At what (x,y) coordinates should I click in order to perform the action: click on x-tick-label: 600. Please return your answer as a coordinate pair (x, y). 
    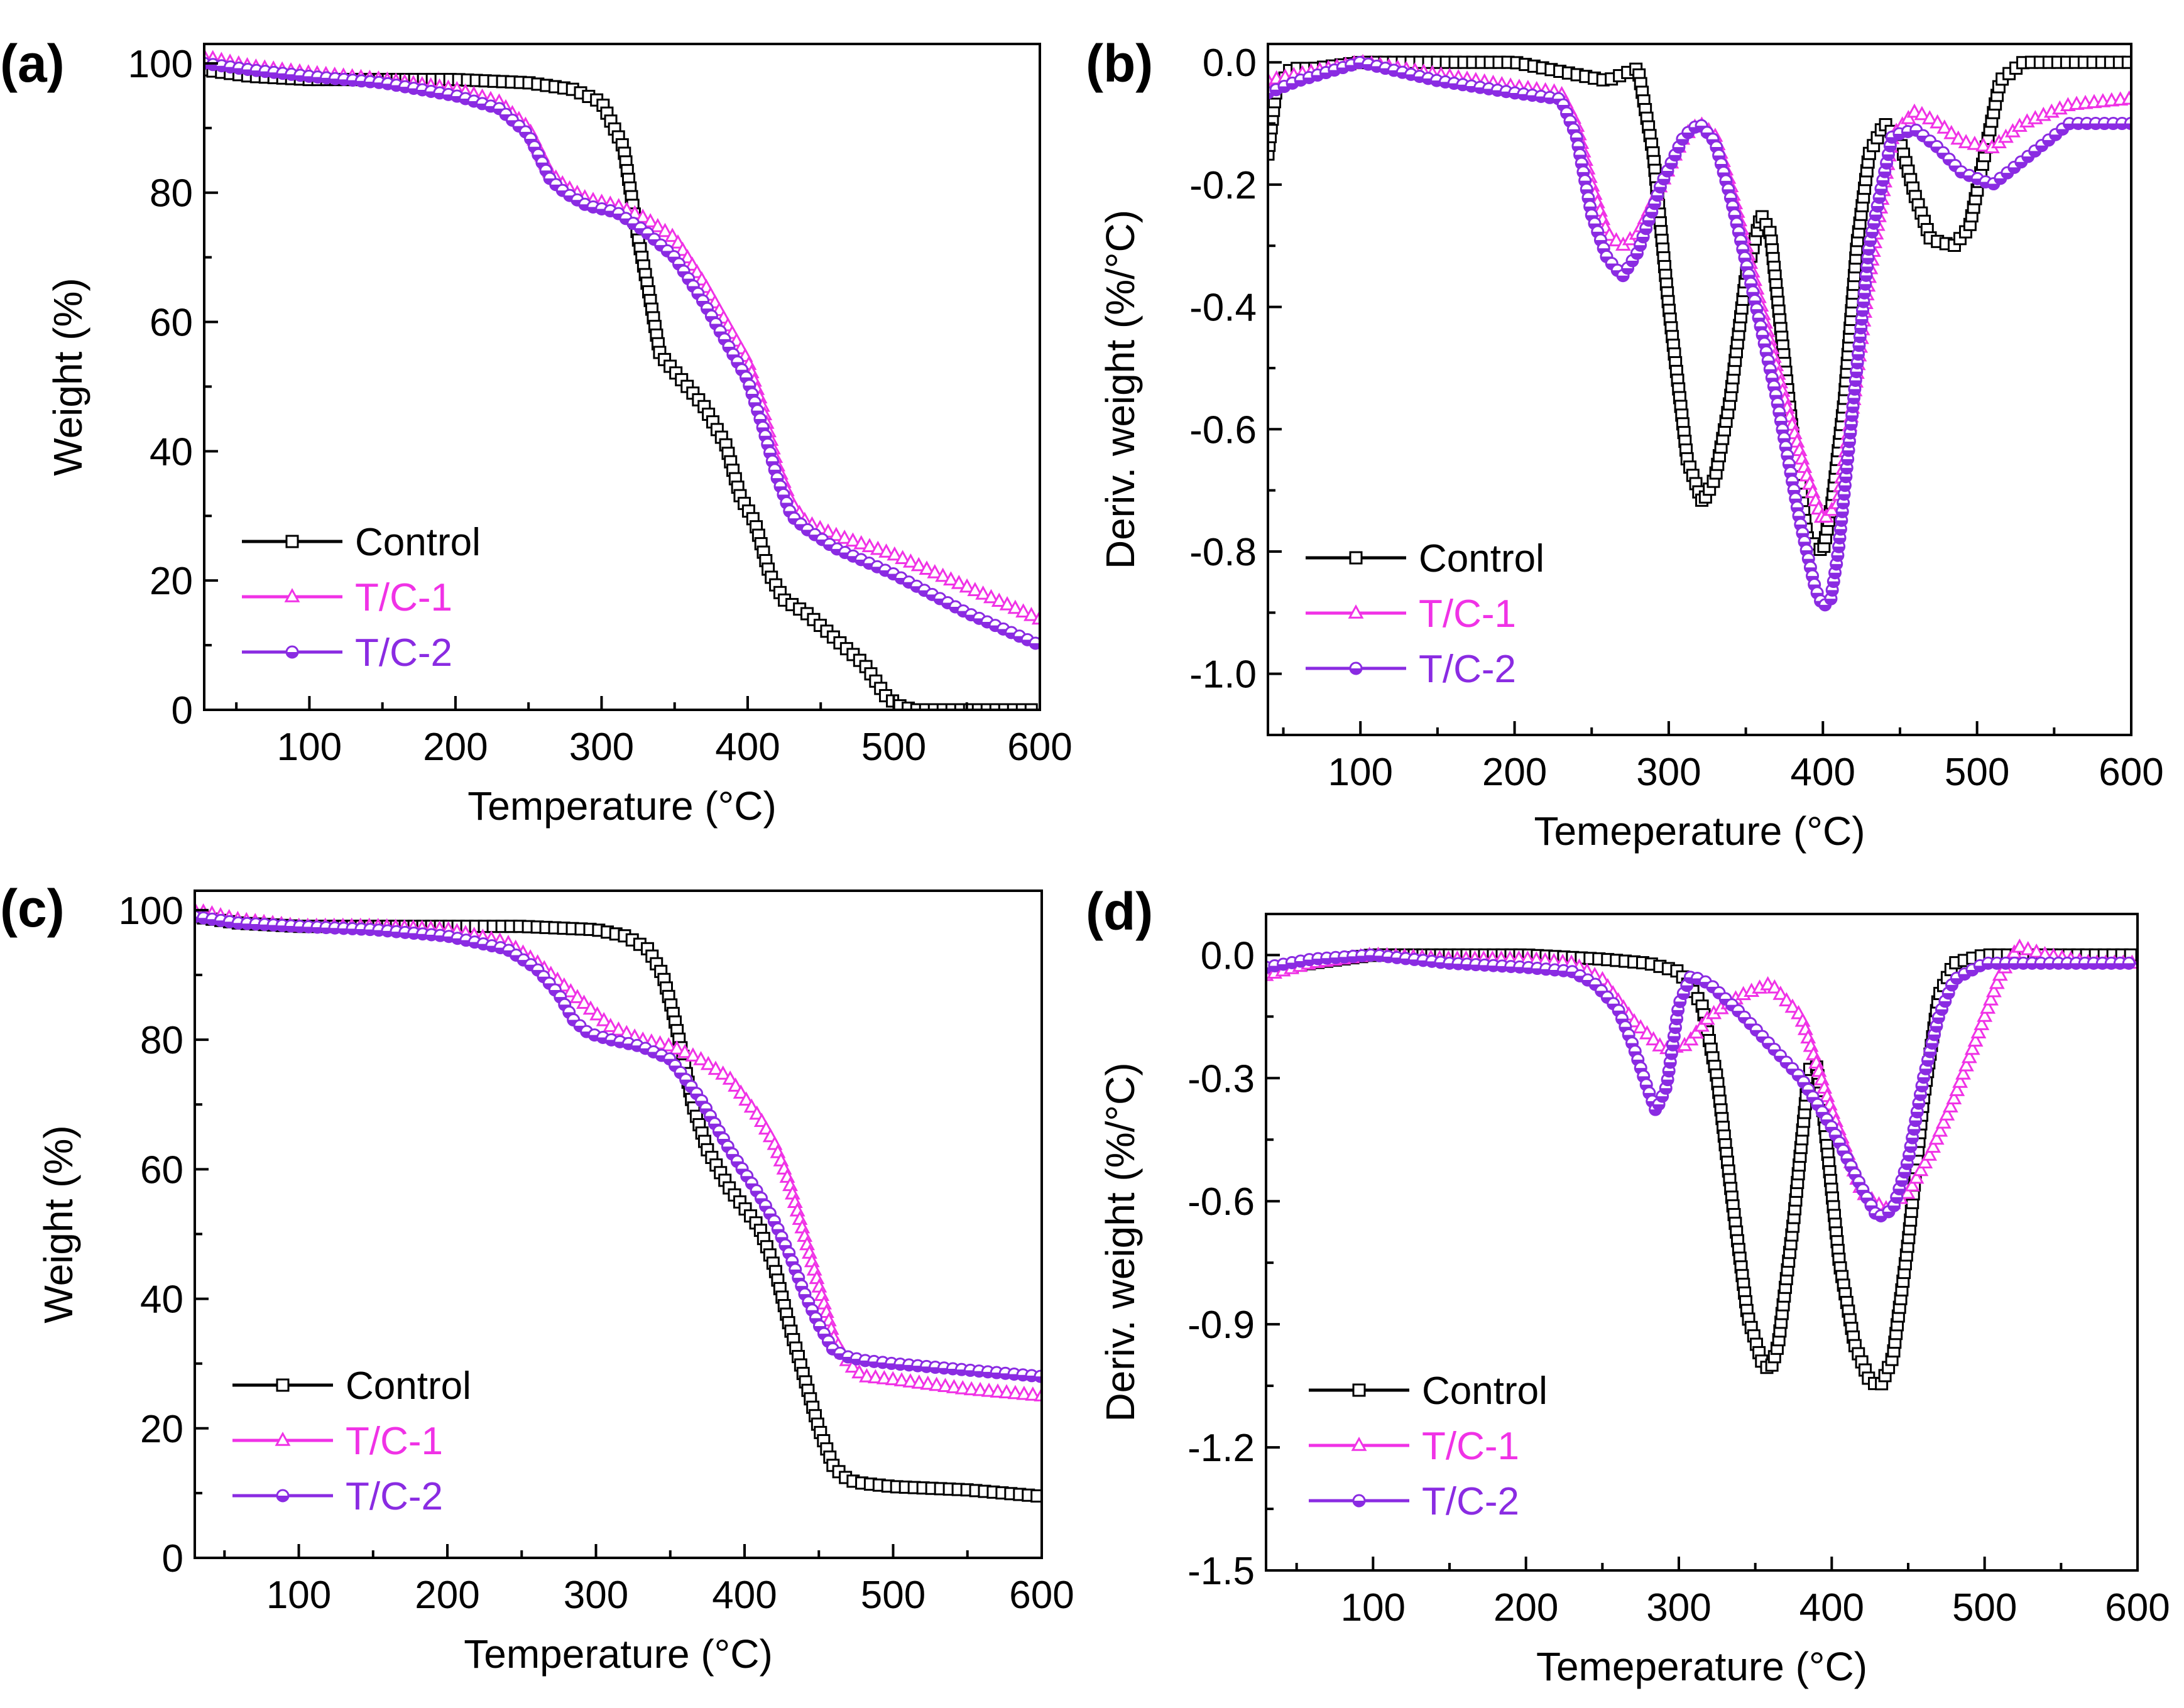
    Looking at the image, I should click on (2137, 1608).